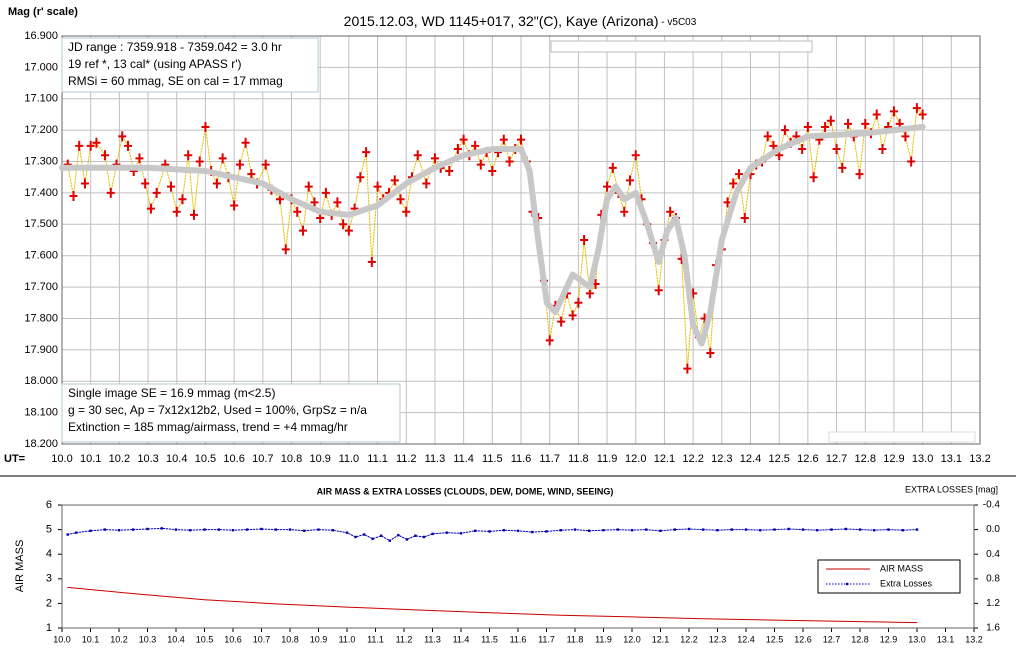  I want to click on x-tick-label: 12.6, so click(807, 459).